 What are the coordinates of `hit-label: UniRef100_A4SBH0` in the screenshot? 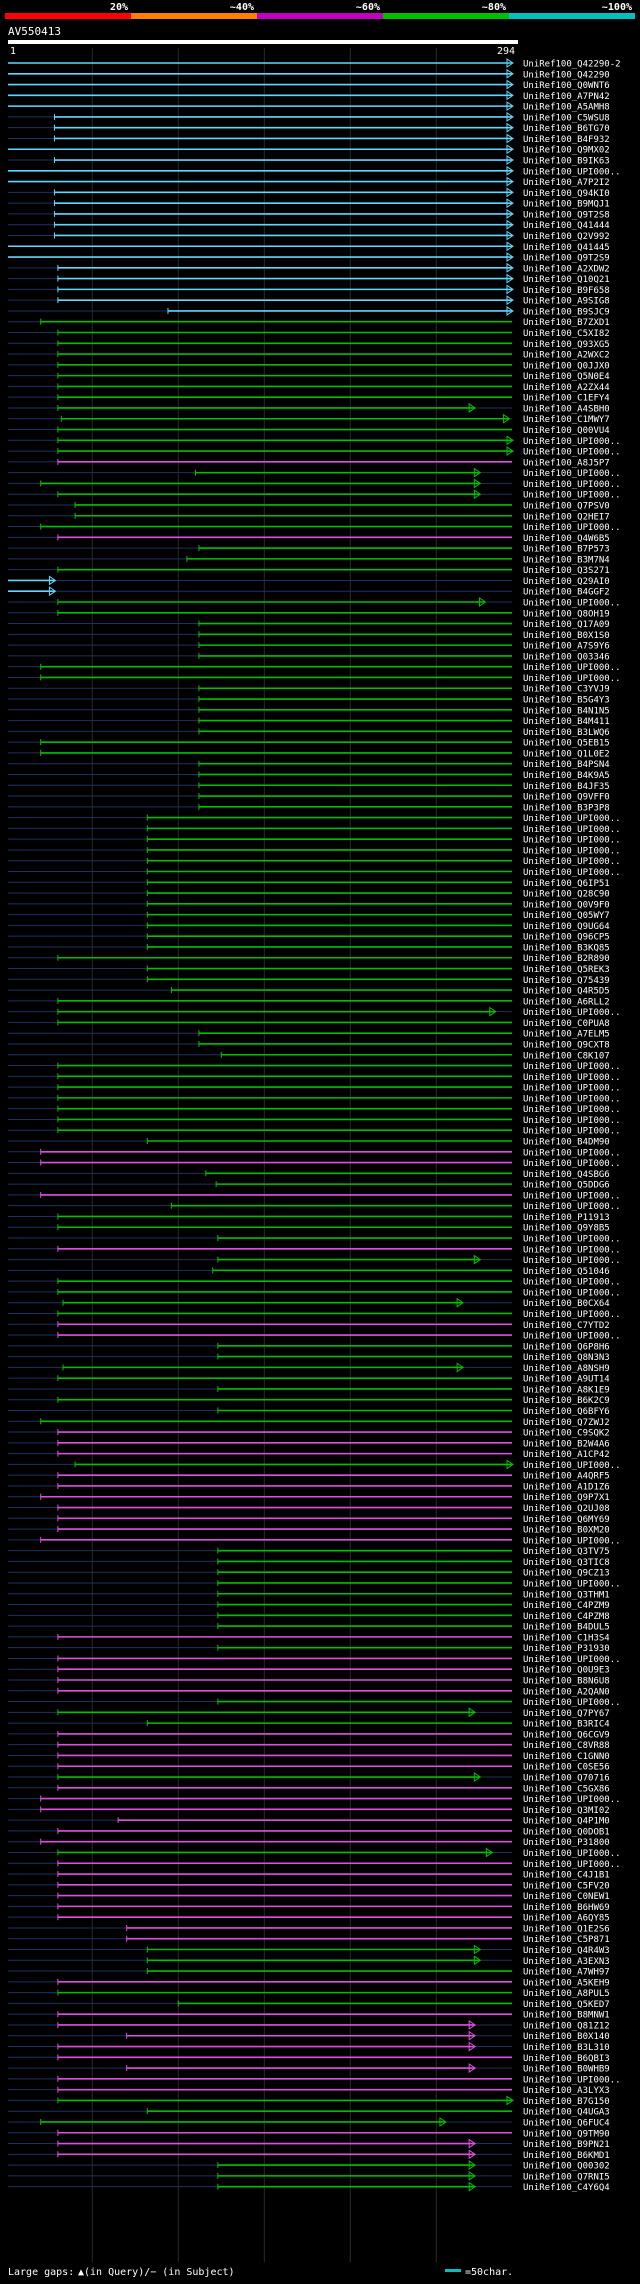 It's located at (566, 409).